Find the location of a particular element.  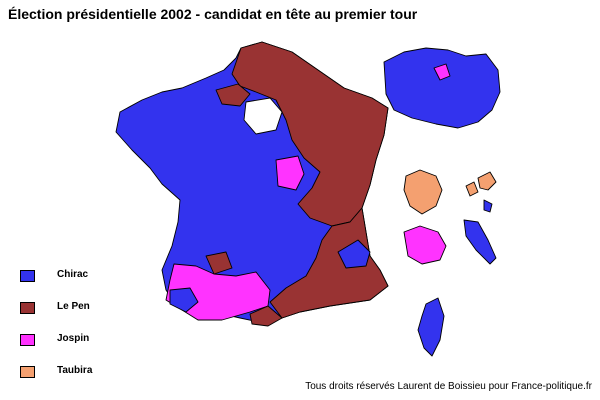

legend-swatch-taubira is located at coordinates (27, 372).